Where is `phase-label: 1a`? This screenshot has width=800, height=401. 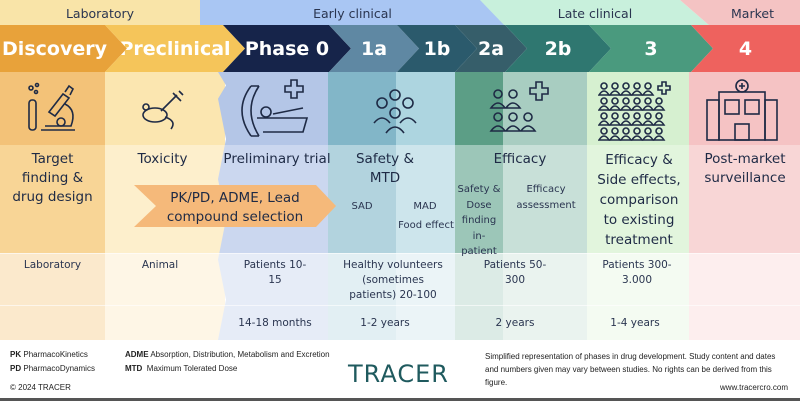
phase-label: 1a is located at coordinates (374, 48).